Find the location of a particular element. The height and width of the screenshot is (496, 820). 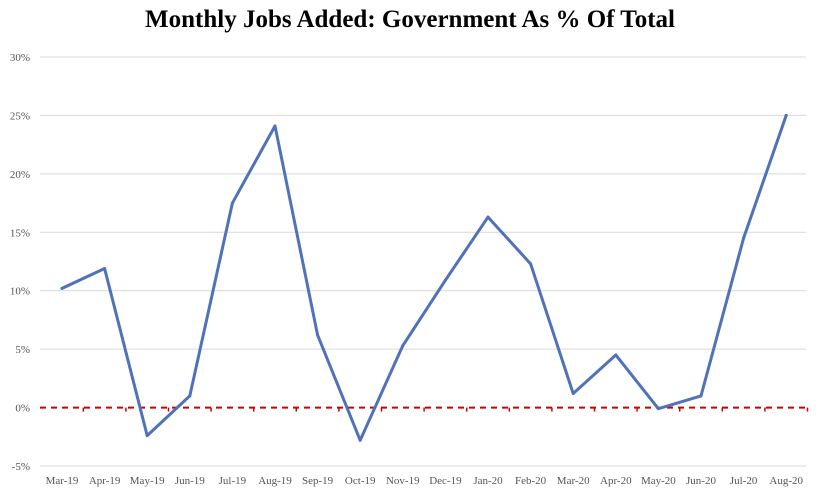

y-tick-label: 10% is located at coordinates (20, 292).